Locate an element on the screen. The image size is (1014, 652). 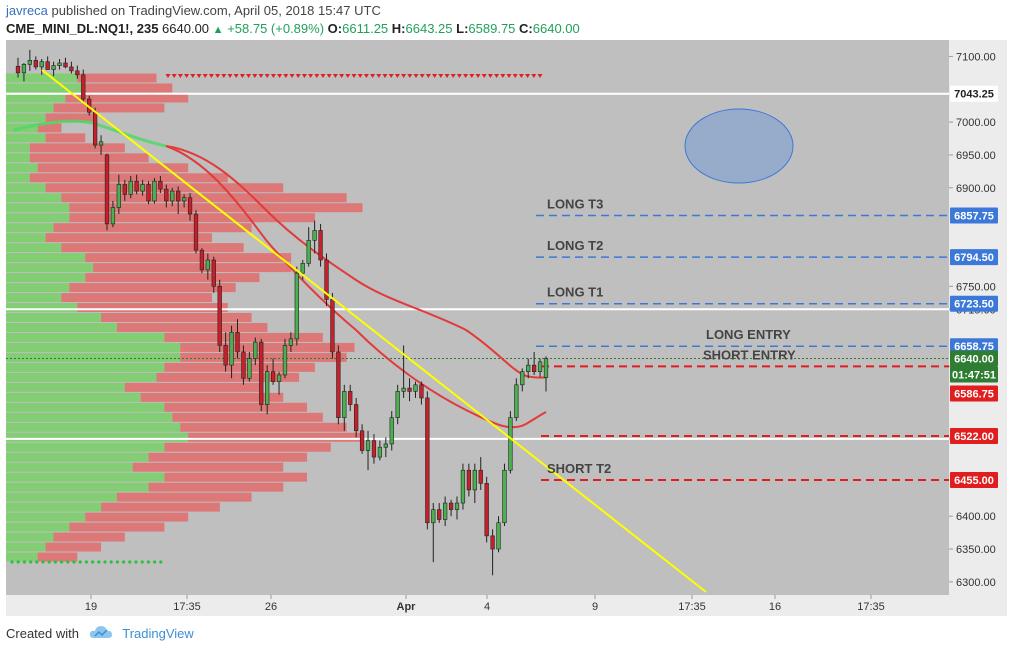
short-level-tag: 6522.00 is located at coordinates (974, 437).